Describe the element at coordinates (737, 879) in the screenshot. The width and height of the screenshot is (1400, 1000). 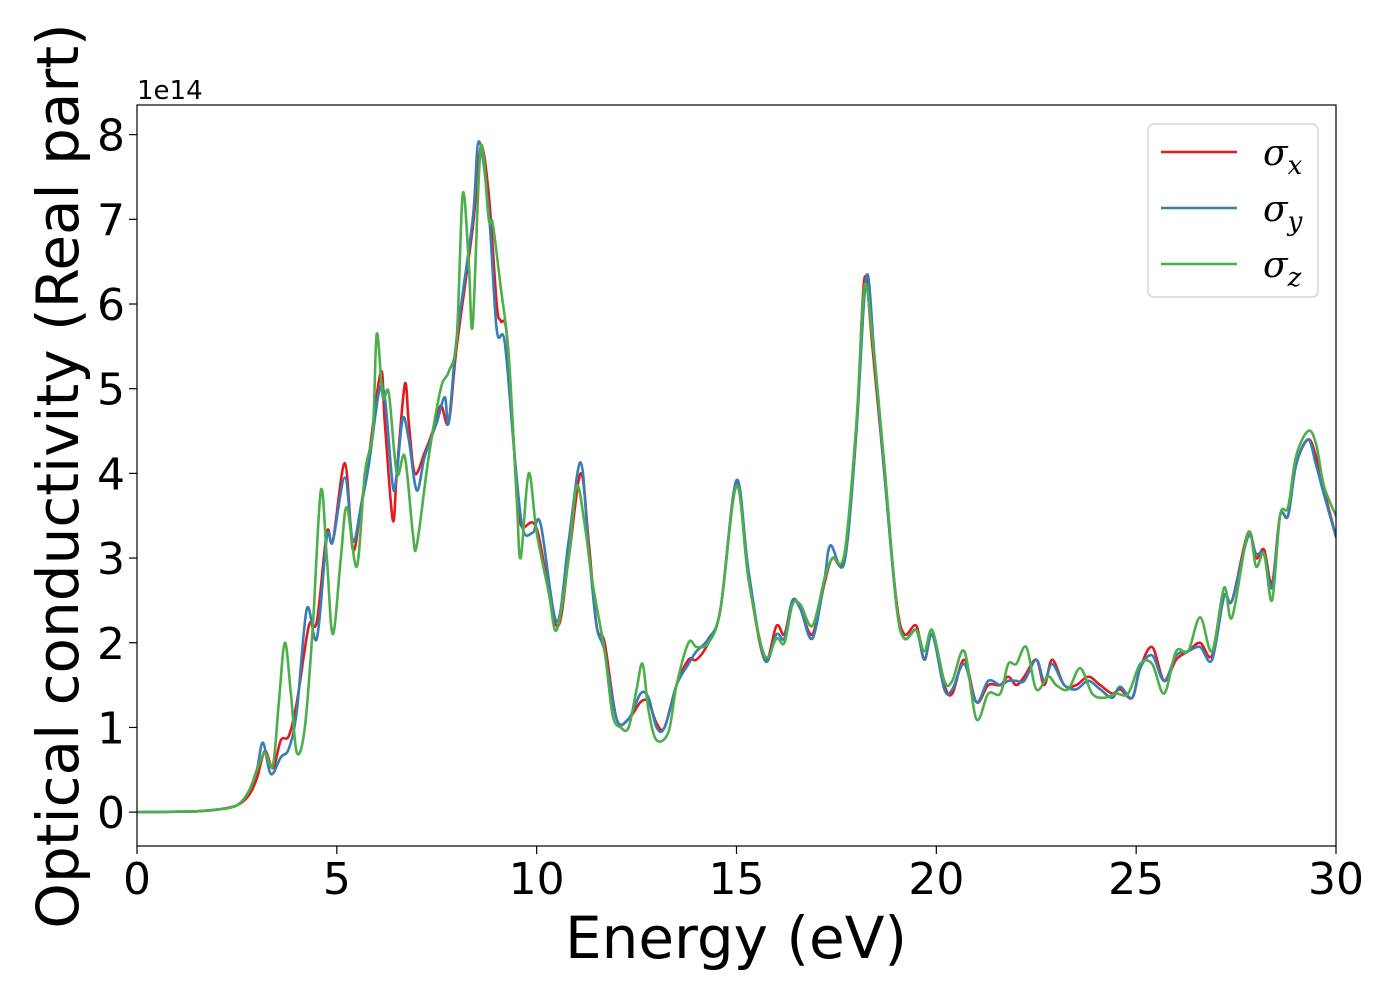
I see `x-tick-label: 15` at that location.